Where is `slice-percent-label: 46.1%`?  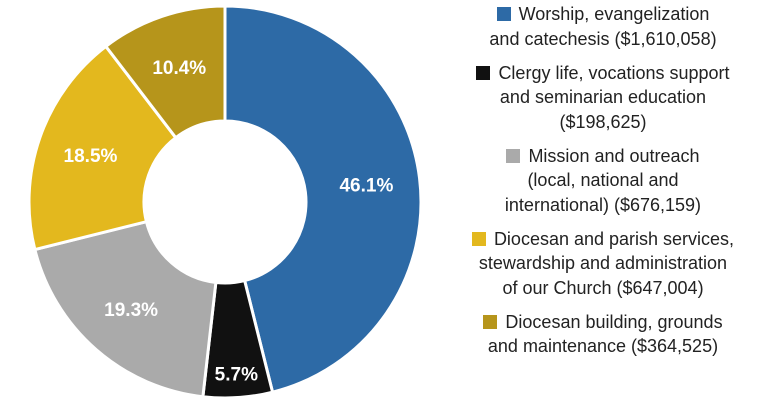 slice-percent-label: 46.1% is located at coordinates (366, 186).